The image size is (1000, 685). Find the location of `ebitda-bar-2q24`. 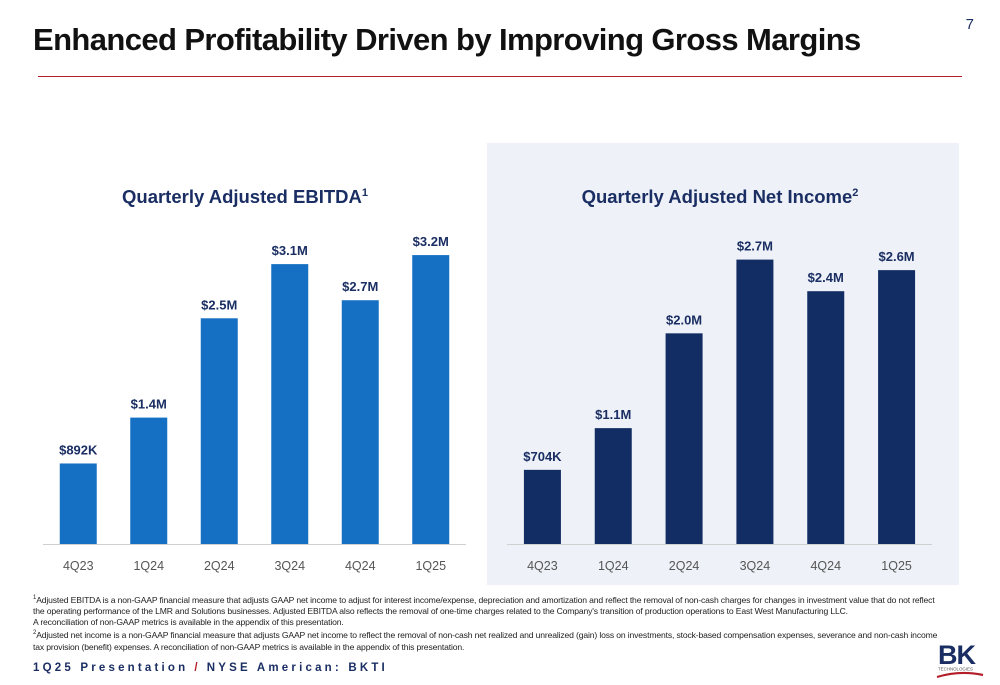

ebitda-bar-2q24 is located at coordinates (219, 431).